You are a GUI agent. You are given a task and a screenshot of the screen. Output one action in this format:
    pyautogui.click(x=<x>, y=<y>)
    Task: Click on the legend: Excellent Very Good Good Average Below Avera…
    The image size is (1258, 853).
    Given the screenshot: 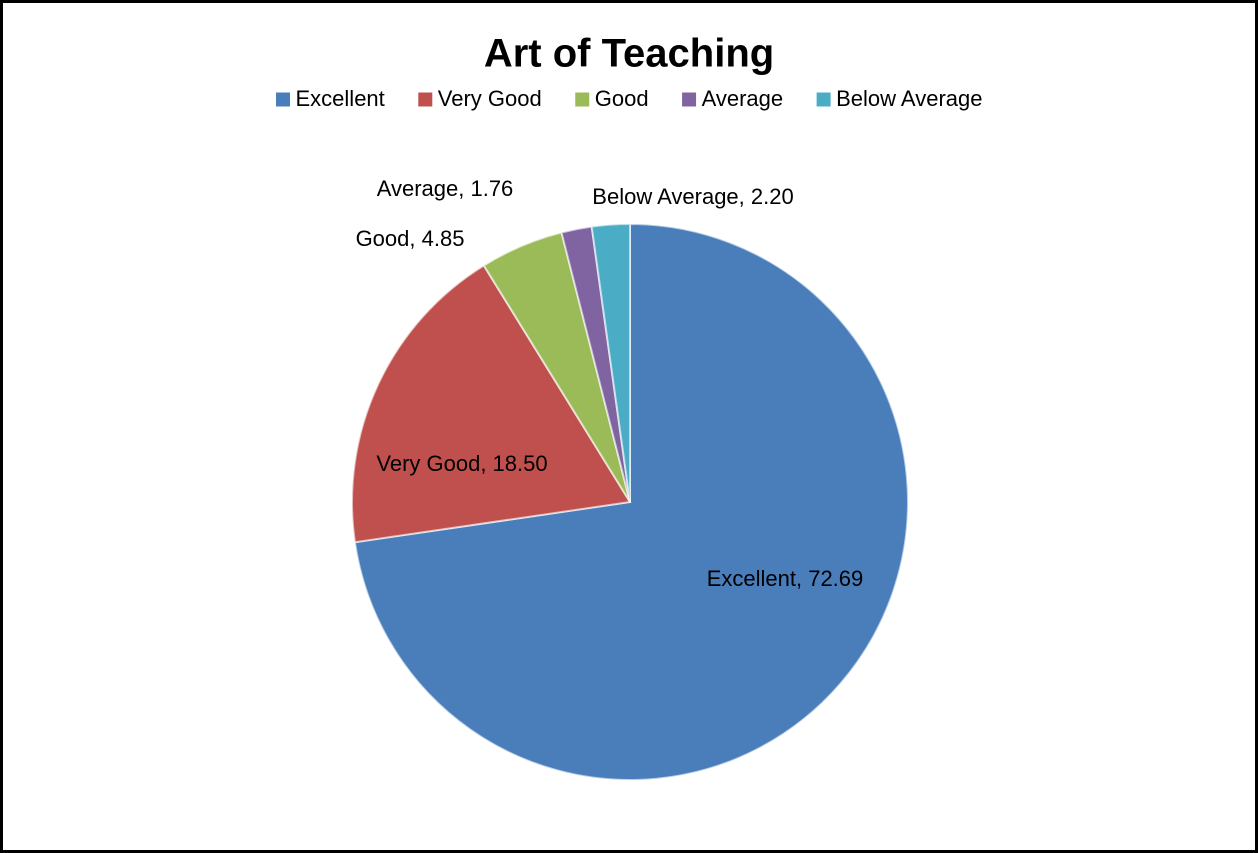 What is the action you would take?
    pyautogui.click(x=628, y=98)
    